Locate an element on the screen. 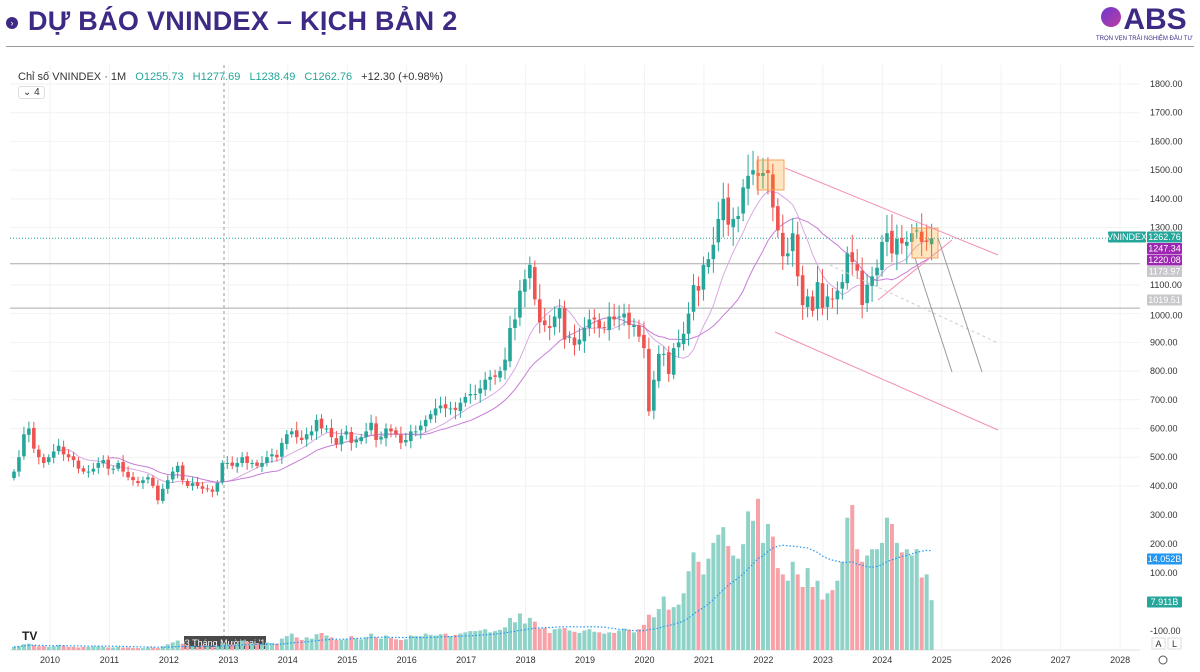 This screenshot has height=672, width=1200. volume-ma-line is located at coordinates (472, 596).